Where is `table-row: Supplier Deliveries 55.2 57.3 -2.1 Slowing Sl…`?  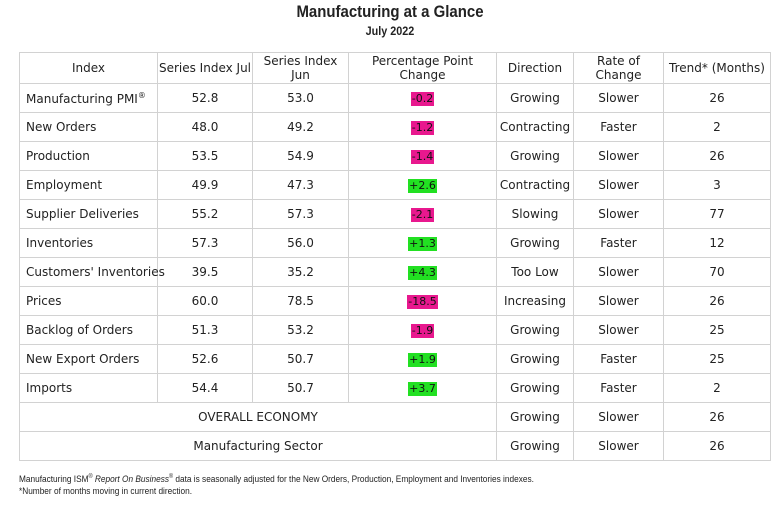 table-row: Supplier Deliveries 55.2 57.3 -2.1 Slowing Sl… is located at coordinates (395, 214).